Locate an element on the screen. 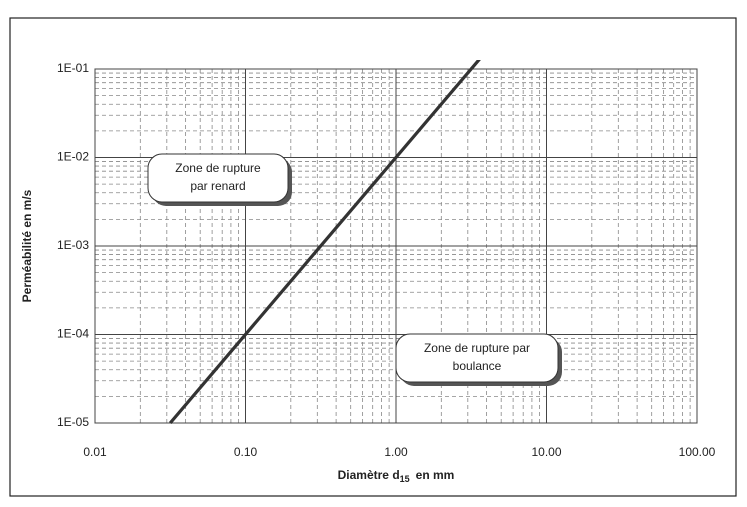 The height and width of the screenshot is (507, 747). x-tick-label: 100.00 is located at coordinates (697, 452).